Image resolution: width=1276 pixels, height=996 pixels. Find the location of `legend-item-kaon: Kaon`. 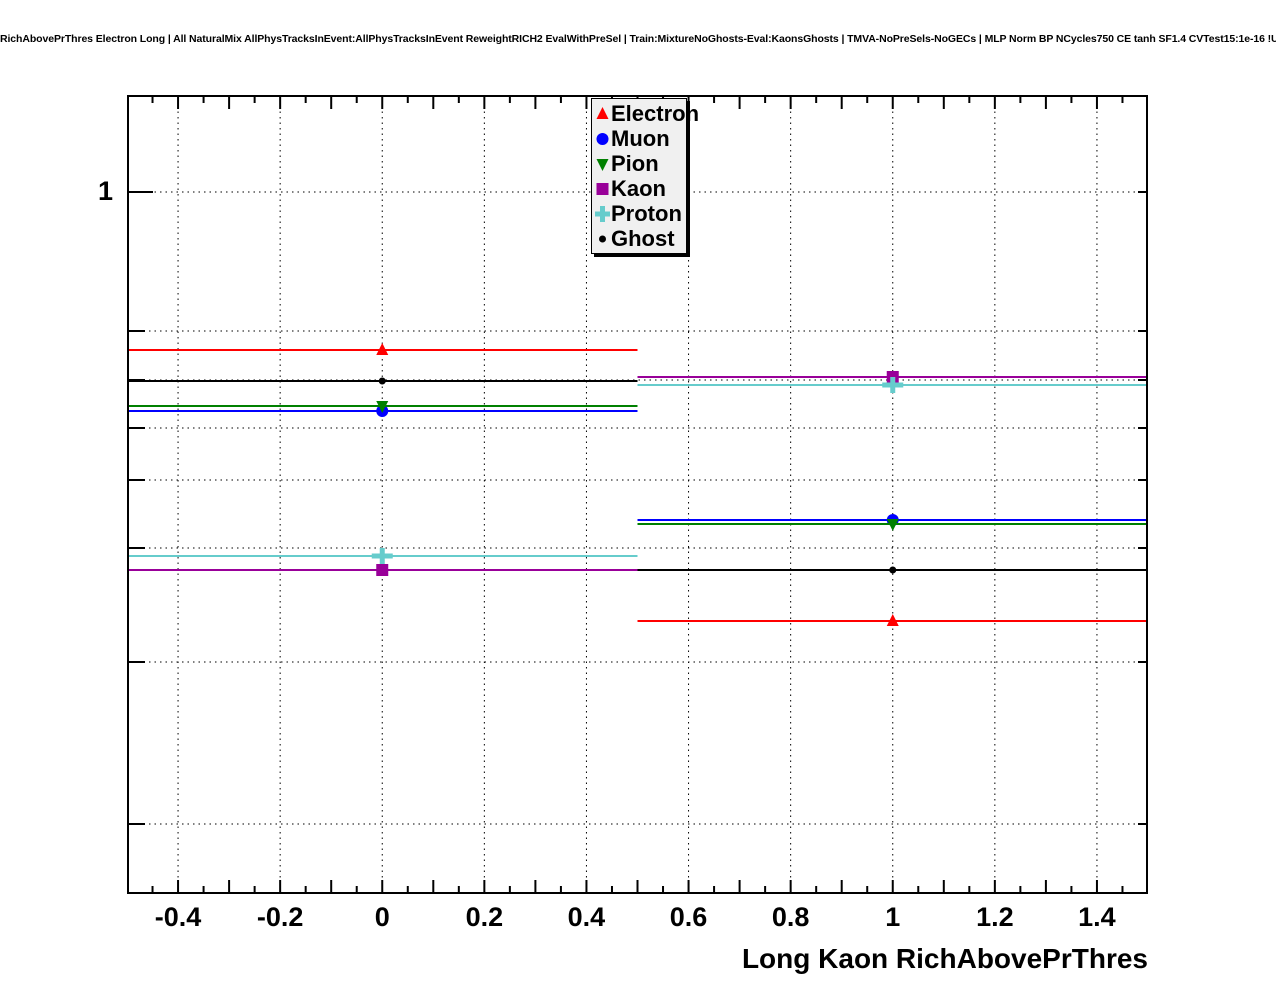

legend-item-kaon: Kaon is located at coordinates (639, 188).